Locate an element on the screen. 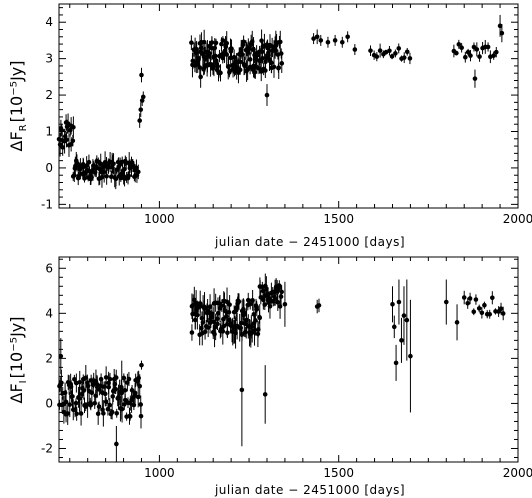  y-tick-label-i: 0 is located at coordinates (49, 403).